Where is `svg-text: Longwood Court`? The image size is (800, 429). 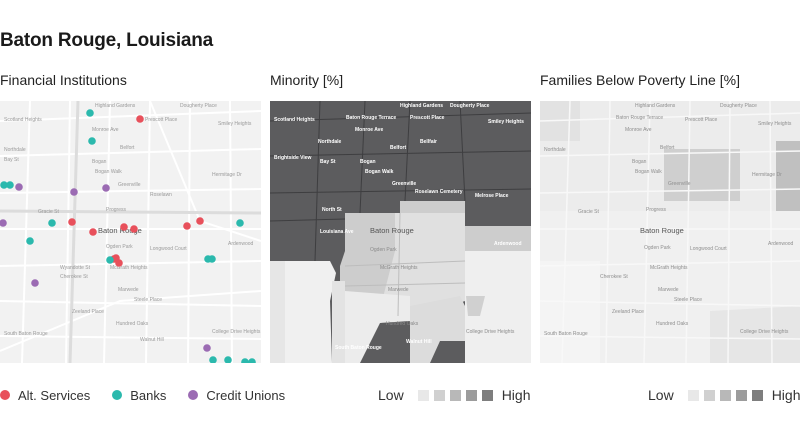 svg-text: Longwood Court is located at coordinates (168, 249).